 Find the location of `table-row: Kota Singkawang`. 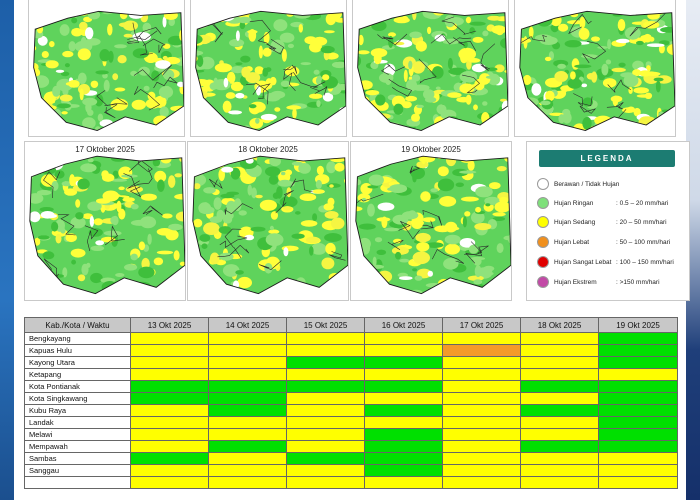

table-row: Kota Singkawang is located at coordinates (351, 398).